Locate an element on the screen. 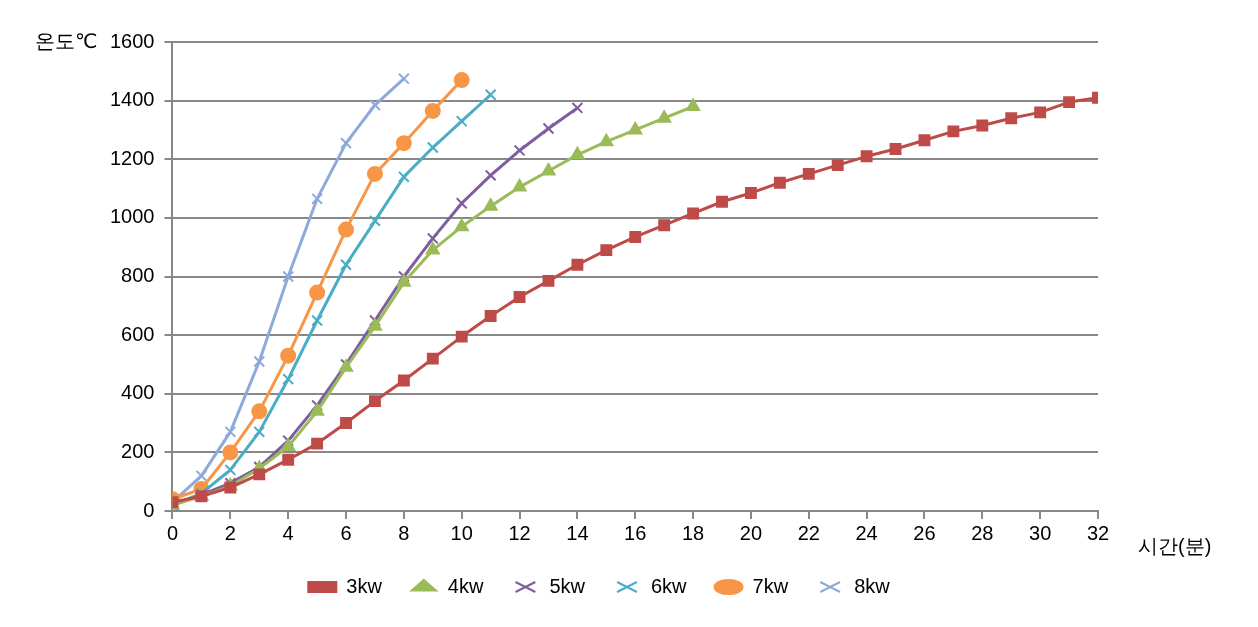 The width and height of the screenshot is (1258, 627). x-tick-label: 10 is located at coordinates (461, 532).